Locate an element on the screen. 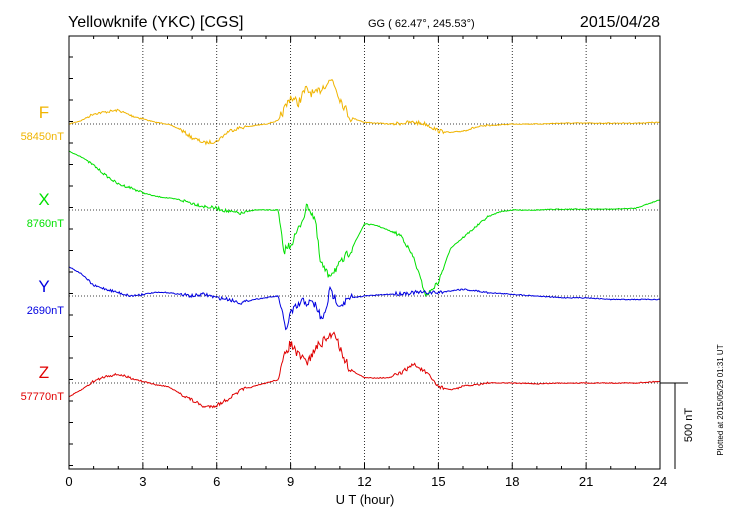 The width and height of the screenshot is (730, 520). series-line-z is located at coordinates (364, 370).